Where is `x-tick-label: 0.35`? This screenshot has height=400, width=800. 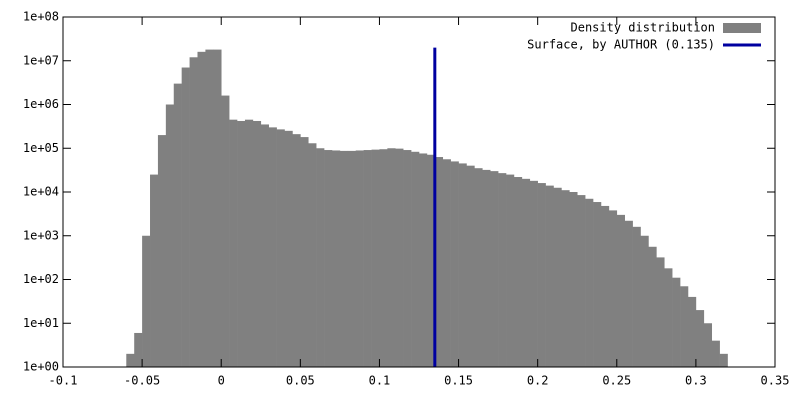
x-tick-label: 0.35 is located at coordinates (775, 381).